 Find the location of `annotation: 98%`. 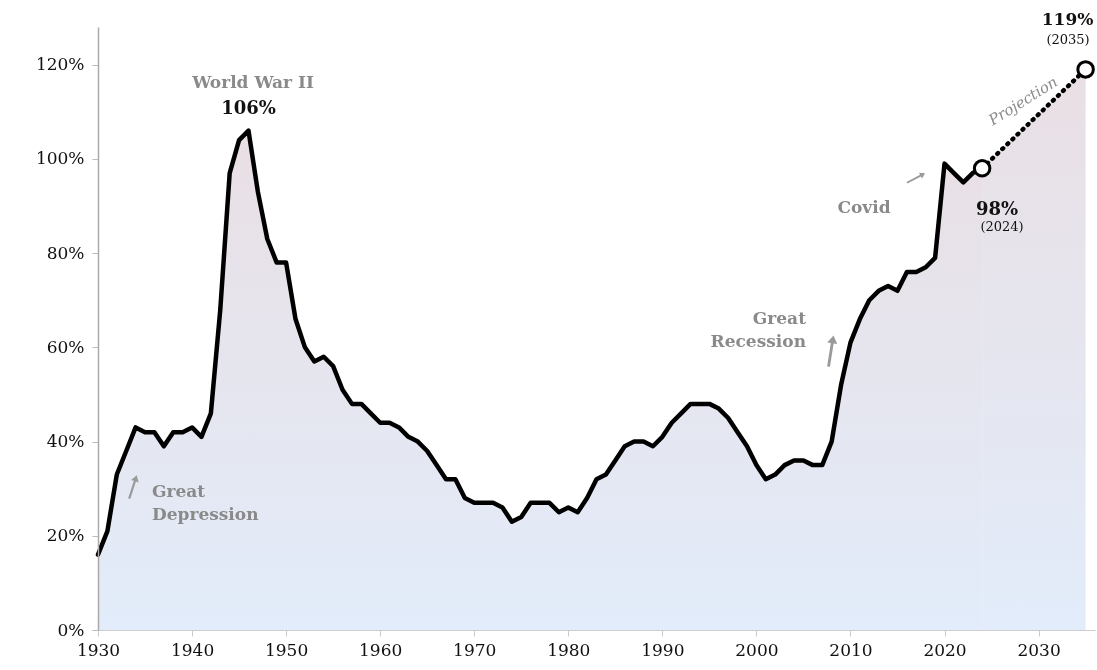

annotation: 98% is located at coordinates (997, 209).